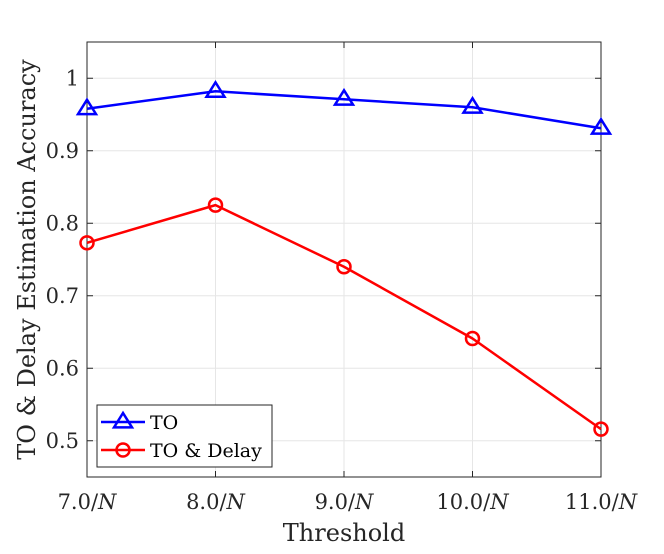  I want to click on x-tick-label: 7.0/N, so click(87, 502).